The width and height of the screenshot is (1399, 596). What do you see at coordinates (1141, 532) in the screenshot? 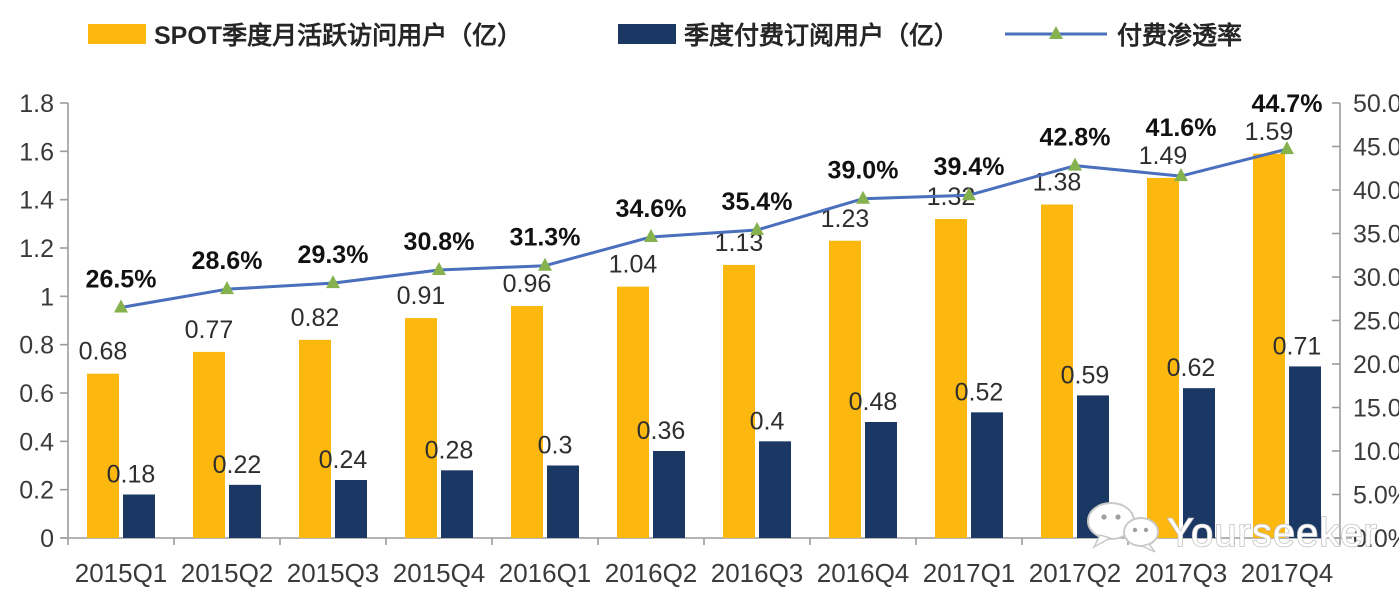
I see `wechat-small-bubble` at bounding box center [1141, 532].